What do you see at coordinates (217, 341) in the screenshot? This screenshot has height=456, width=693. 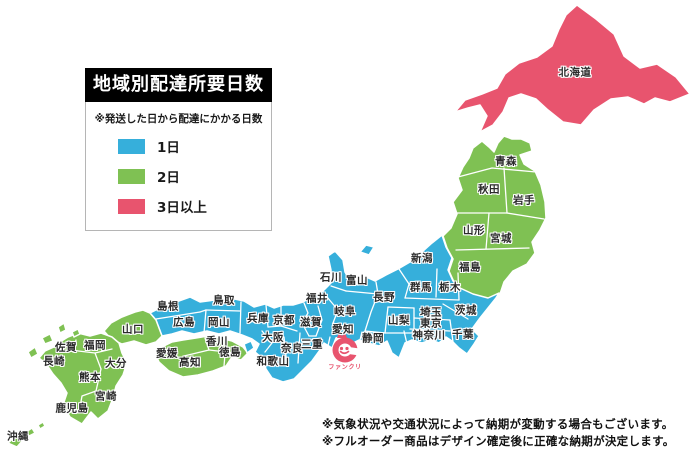 I see `prefecture-label: 香川` at bounding box center [217, 341].